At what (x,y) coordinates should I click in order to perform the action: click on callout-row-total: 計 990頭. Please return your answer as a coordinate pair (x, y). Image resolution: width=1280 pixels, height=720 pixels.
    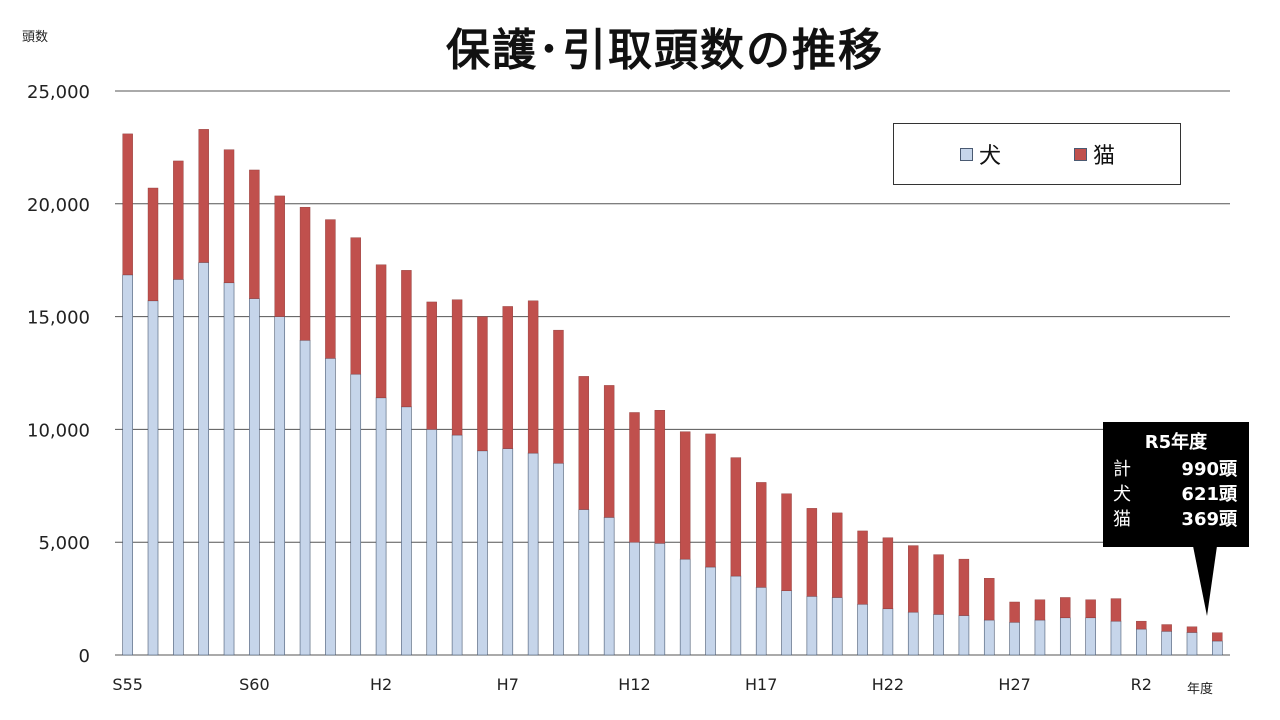
    Looking at the image, I should click on (1176, 467).